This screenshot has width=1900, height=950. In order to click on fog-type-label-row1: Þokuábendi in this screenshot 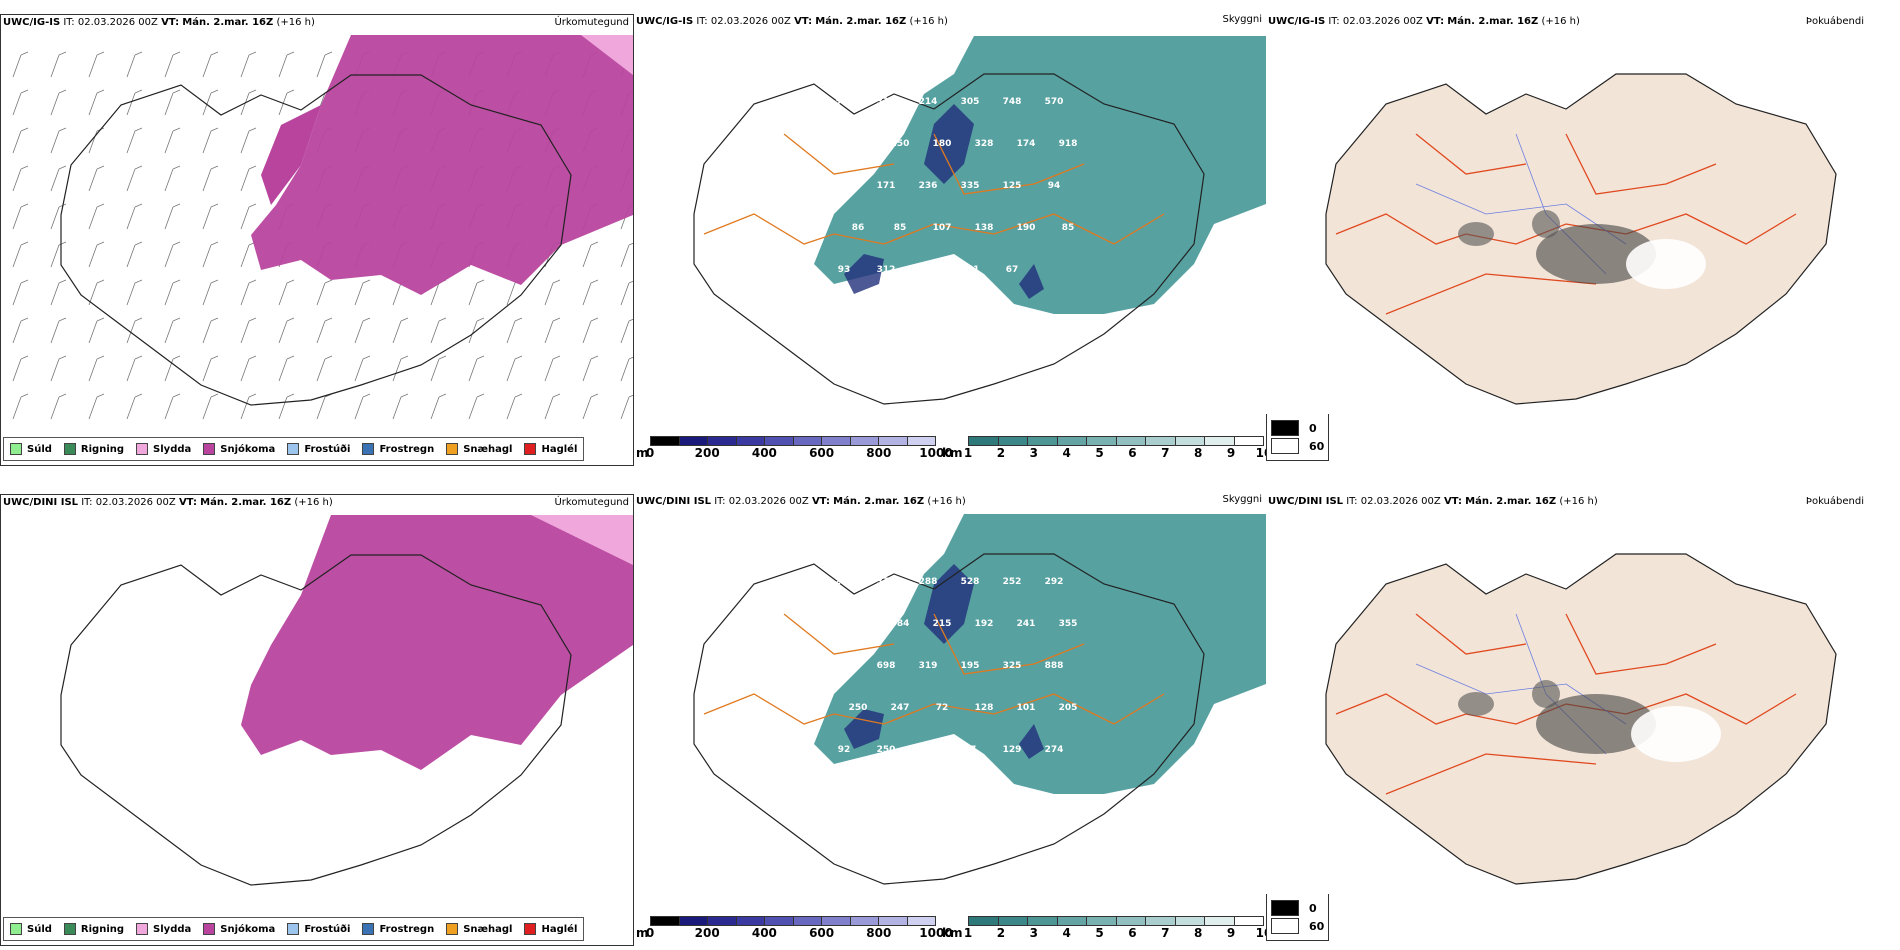, I will do `click(1834, 21)`.